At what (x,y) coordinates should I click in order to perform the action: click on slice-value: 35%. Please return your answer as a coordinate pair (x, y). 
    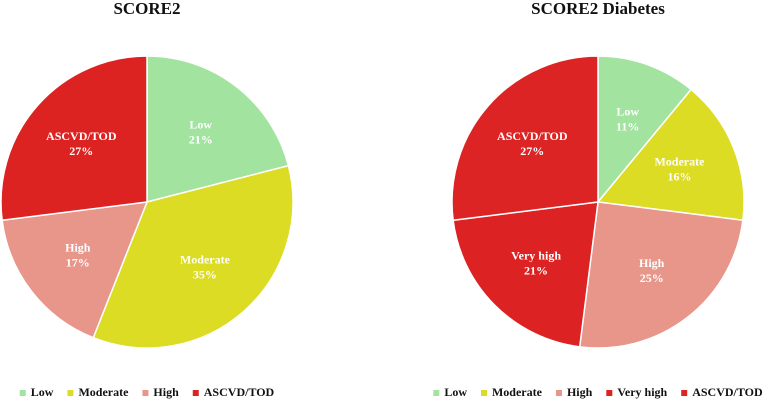
    Looking at the image, I should click on (205, 274).